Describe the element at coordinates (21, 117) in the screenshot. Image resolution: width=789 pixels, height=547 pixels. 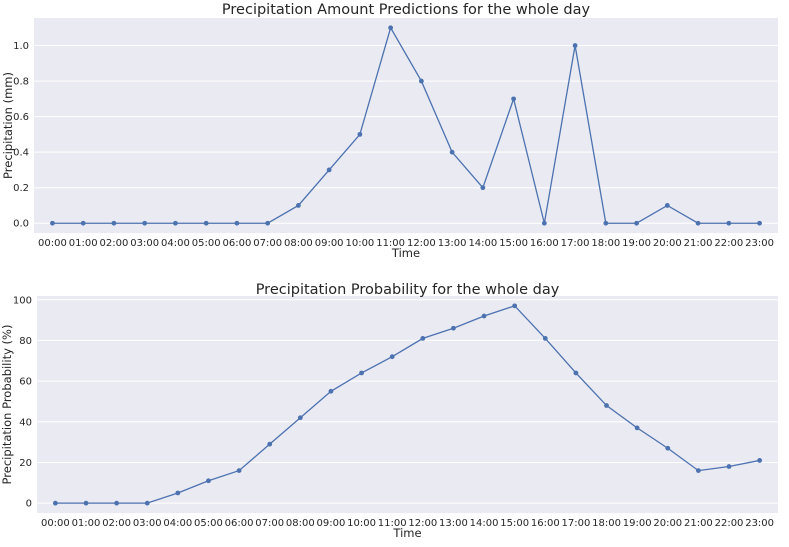
I see `y-tick-label: 0.6` at that location.